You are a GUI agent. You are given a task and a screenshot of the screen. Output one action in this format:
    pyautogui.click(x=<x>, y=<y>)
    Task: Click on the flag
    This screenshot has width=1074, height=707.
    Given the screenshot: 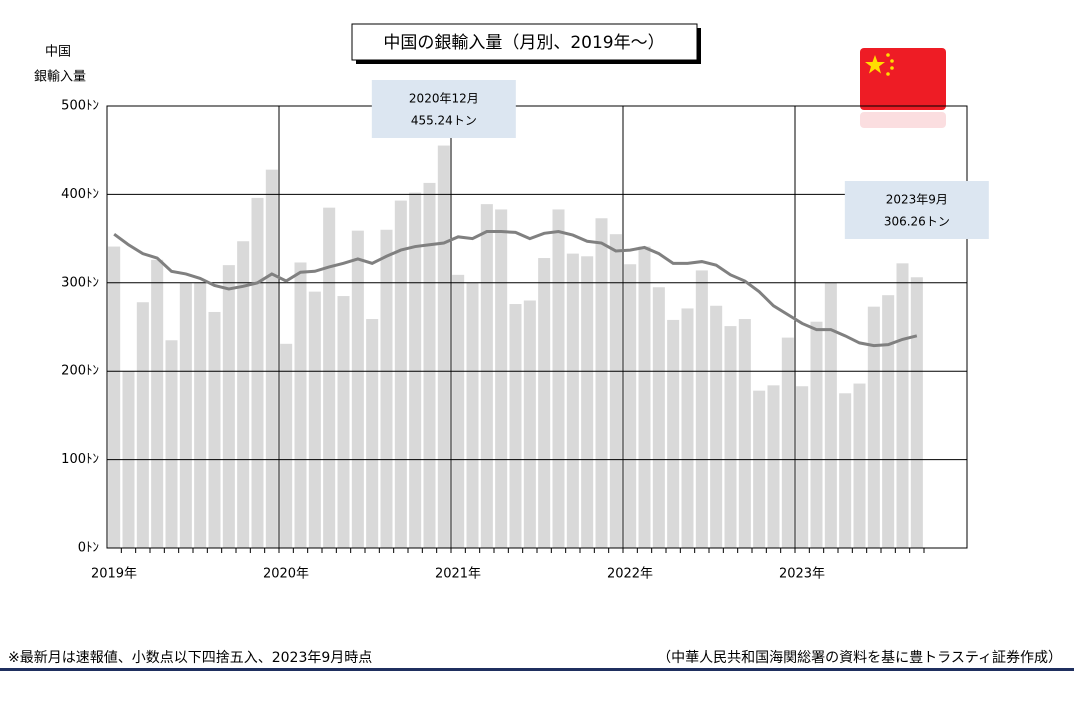 What is the action you would take?
    pyautogui.click(x=903, y=88)
    